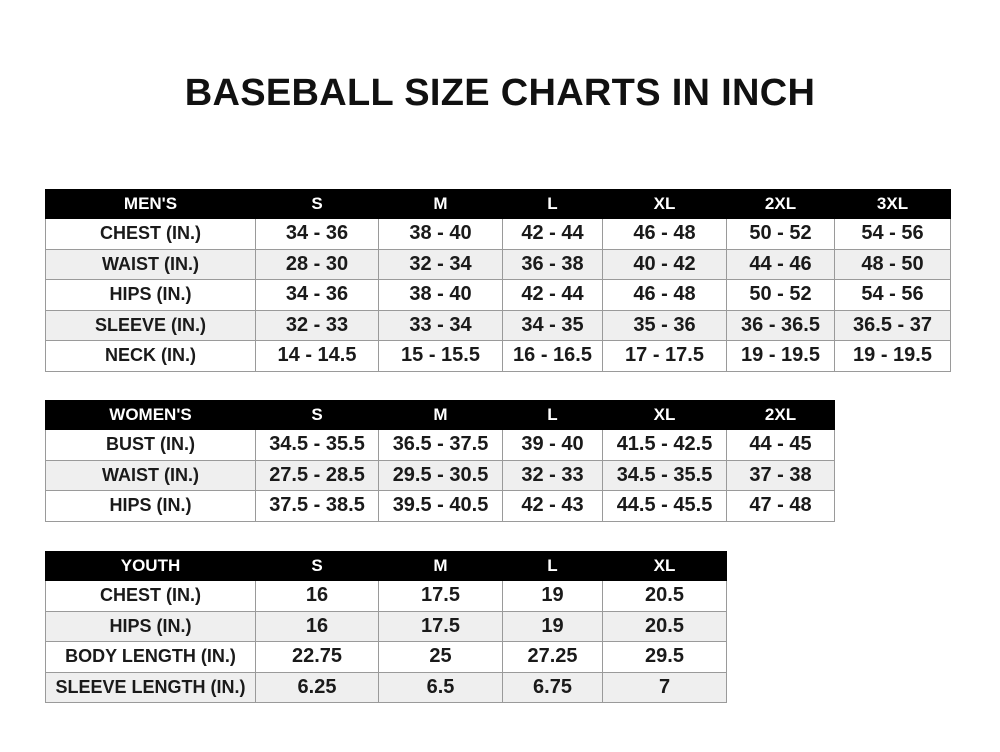 This screenshot has height=752, width=1000. Describe the element at coordinates (552, 687) in the screenshot. I see `size-value-cell: 6.75` at that location.